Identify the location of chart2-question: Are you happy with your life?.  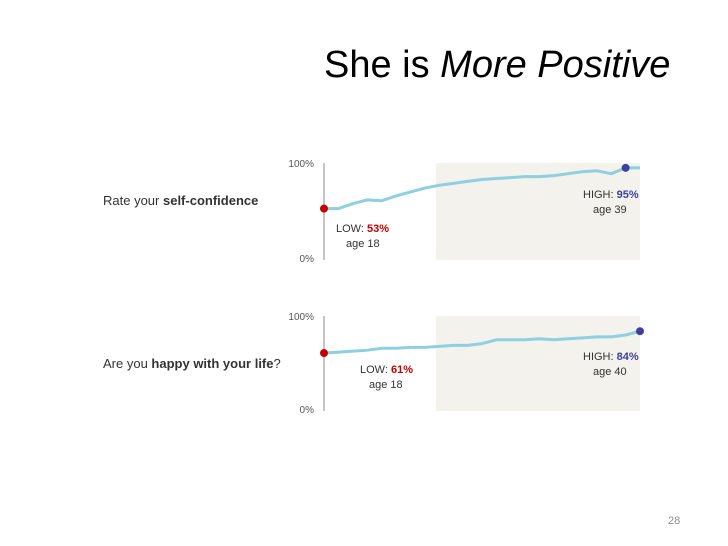
(192, 363).